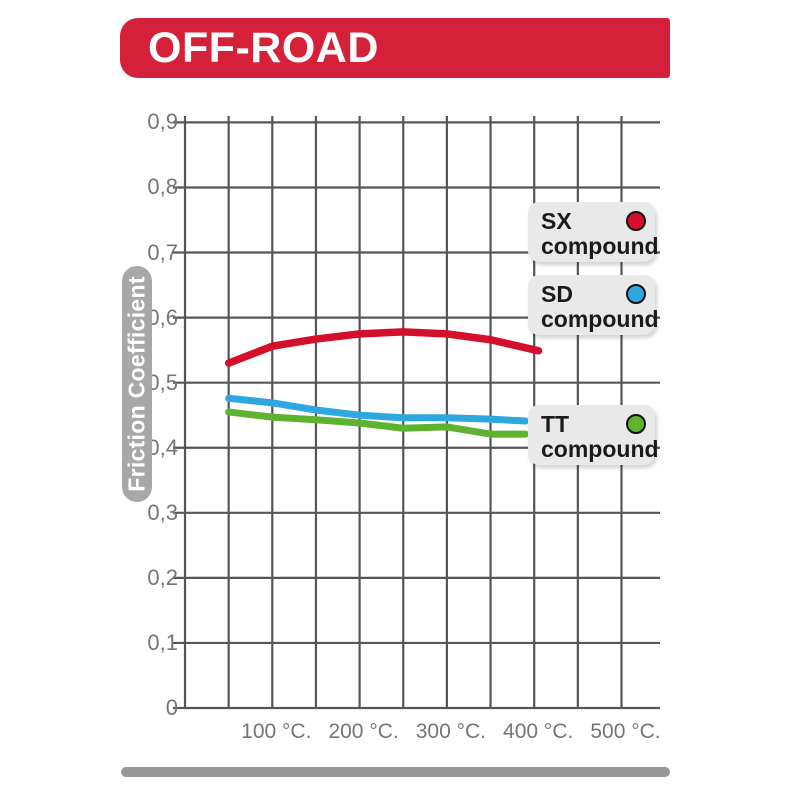 This screenshot has width=800, height=800. What do you see at coordinates (162, 122) in the screenshot?
I see `y-tick-label: 0,9` at bounding box center [162, 122].